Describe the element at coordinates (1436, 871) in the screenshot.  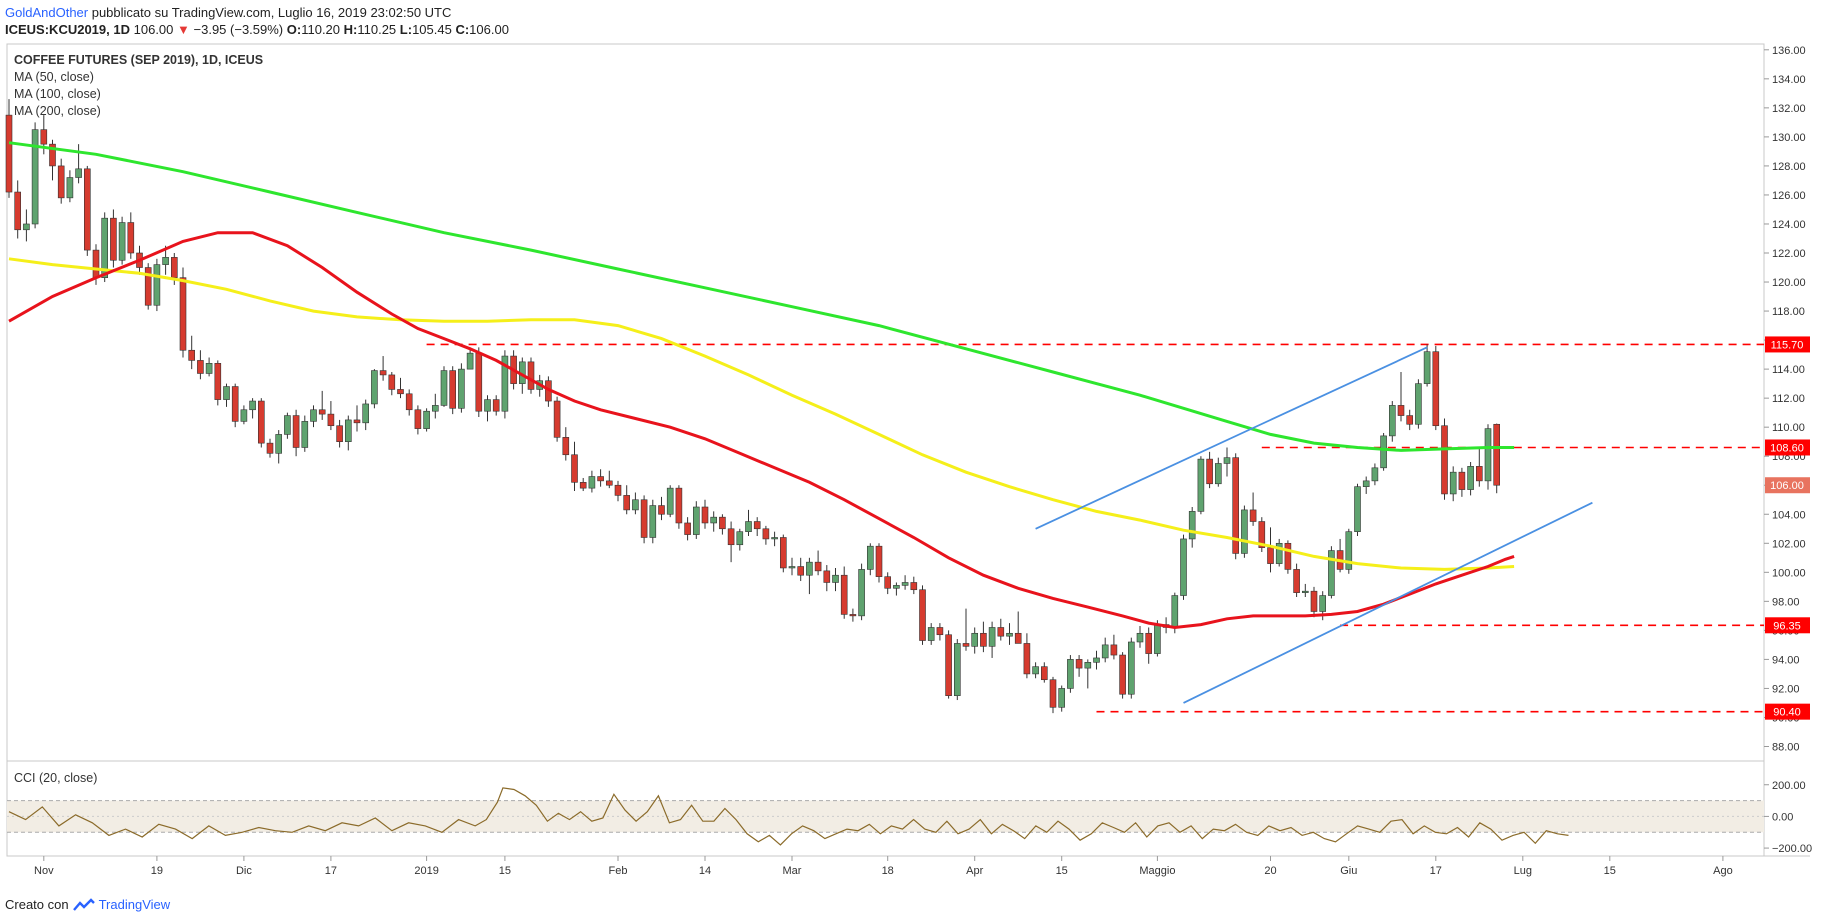
I see `time-tick-label: 17` at that location.